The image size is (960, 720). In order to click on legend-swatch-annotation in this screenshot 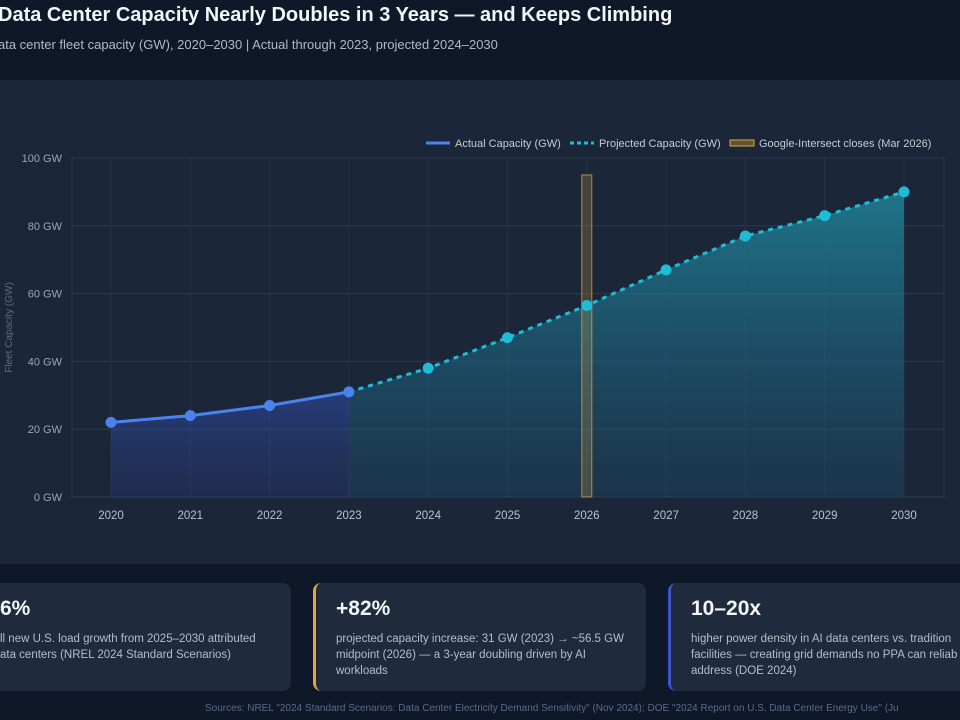, I will do `click(742, 143)`.